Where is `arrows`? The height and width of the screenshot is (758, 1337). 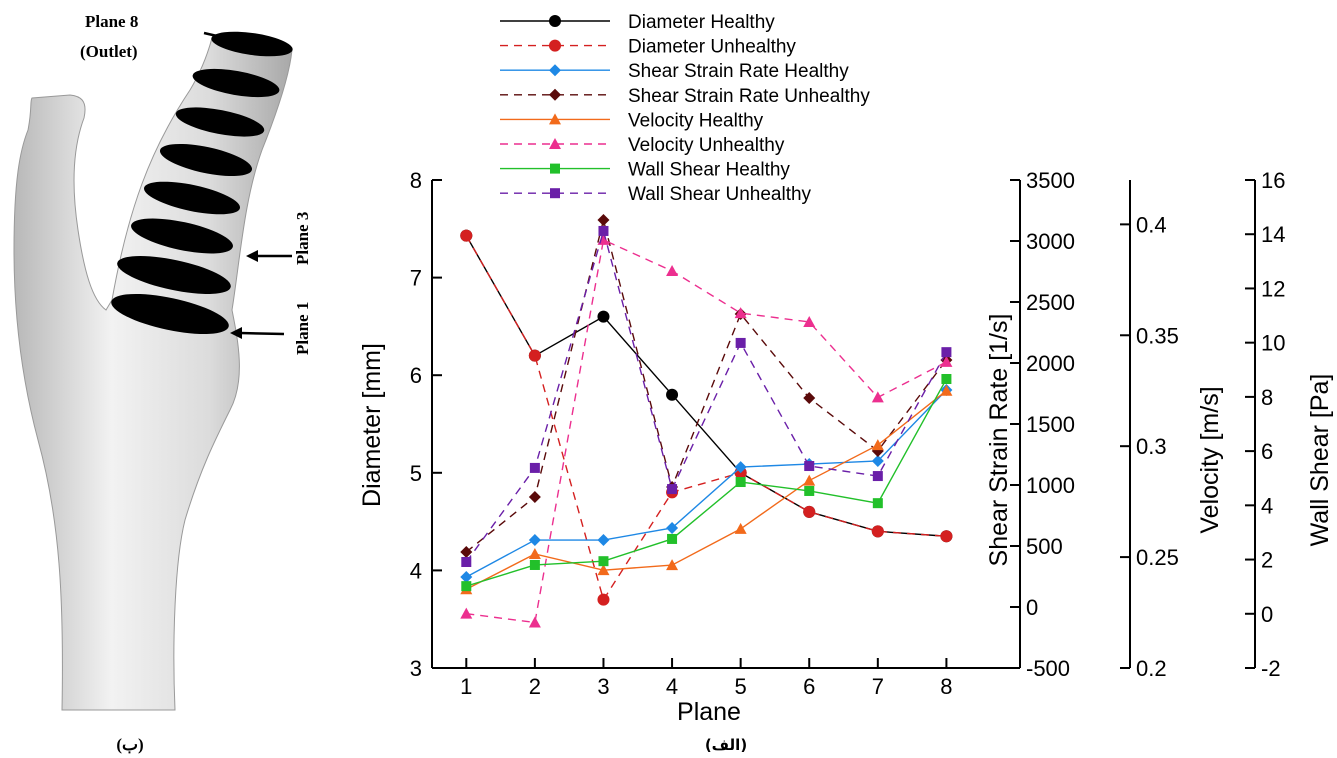 arrows is located at coordinates (247, 185).